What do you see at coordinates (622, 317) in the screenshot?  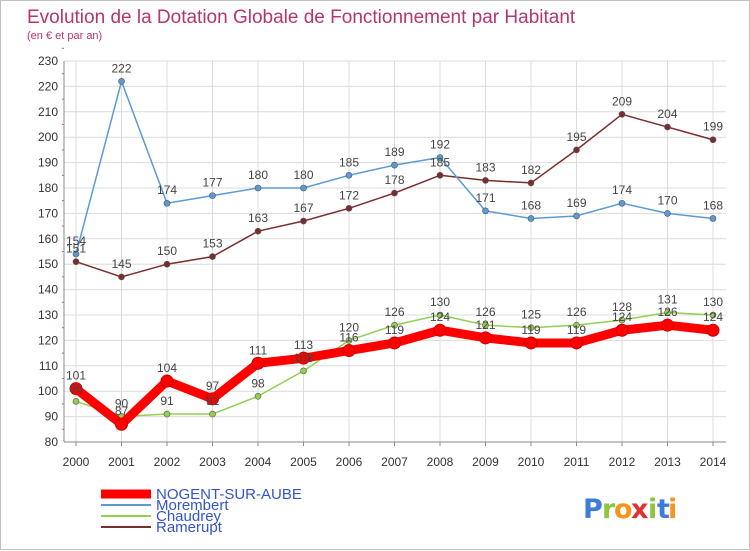 I see `data-label: 124` at bounding box center [622, 317].